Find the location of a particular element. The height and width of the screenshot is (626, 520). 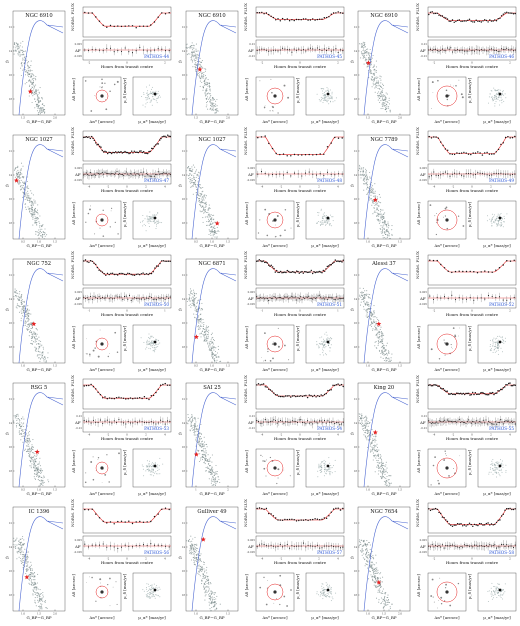

flux-y-label: NORM. FLUX is located at coordinates (72, 17).